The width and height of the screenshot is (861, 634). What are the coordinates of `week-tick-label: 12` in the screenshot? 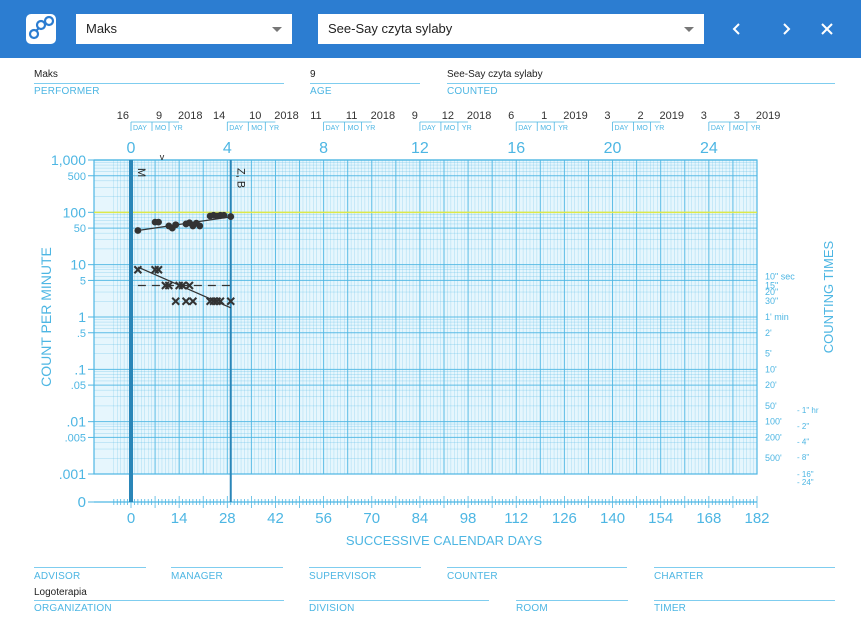 It's located at (420, 148).